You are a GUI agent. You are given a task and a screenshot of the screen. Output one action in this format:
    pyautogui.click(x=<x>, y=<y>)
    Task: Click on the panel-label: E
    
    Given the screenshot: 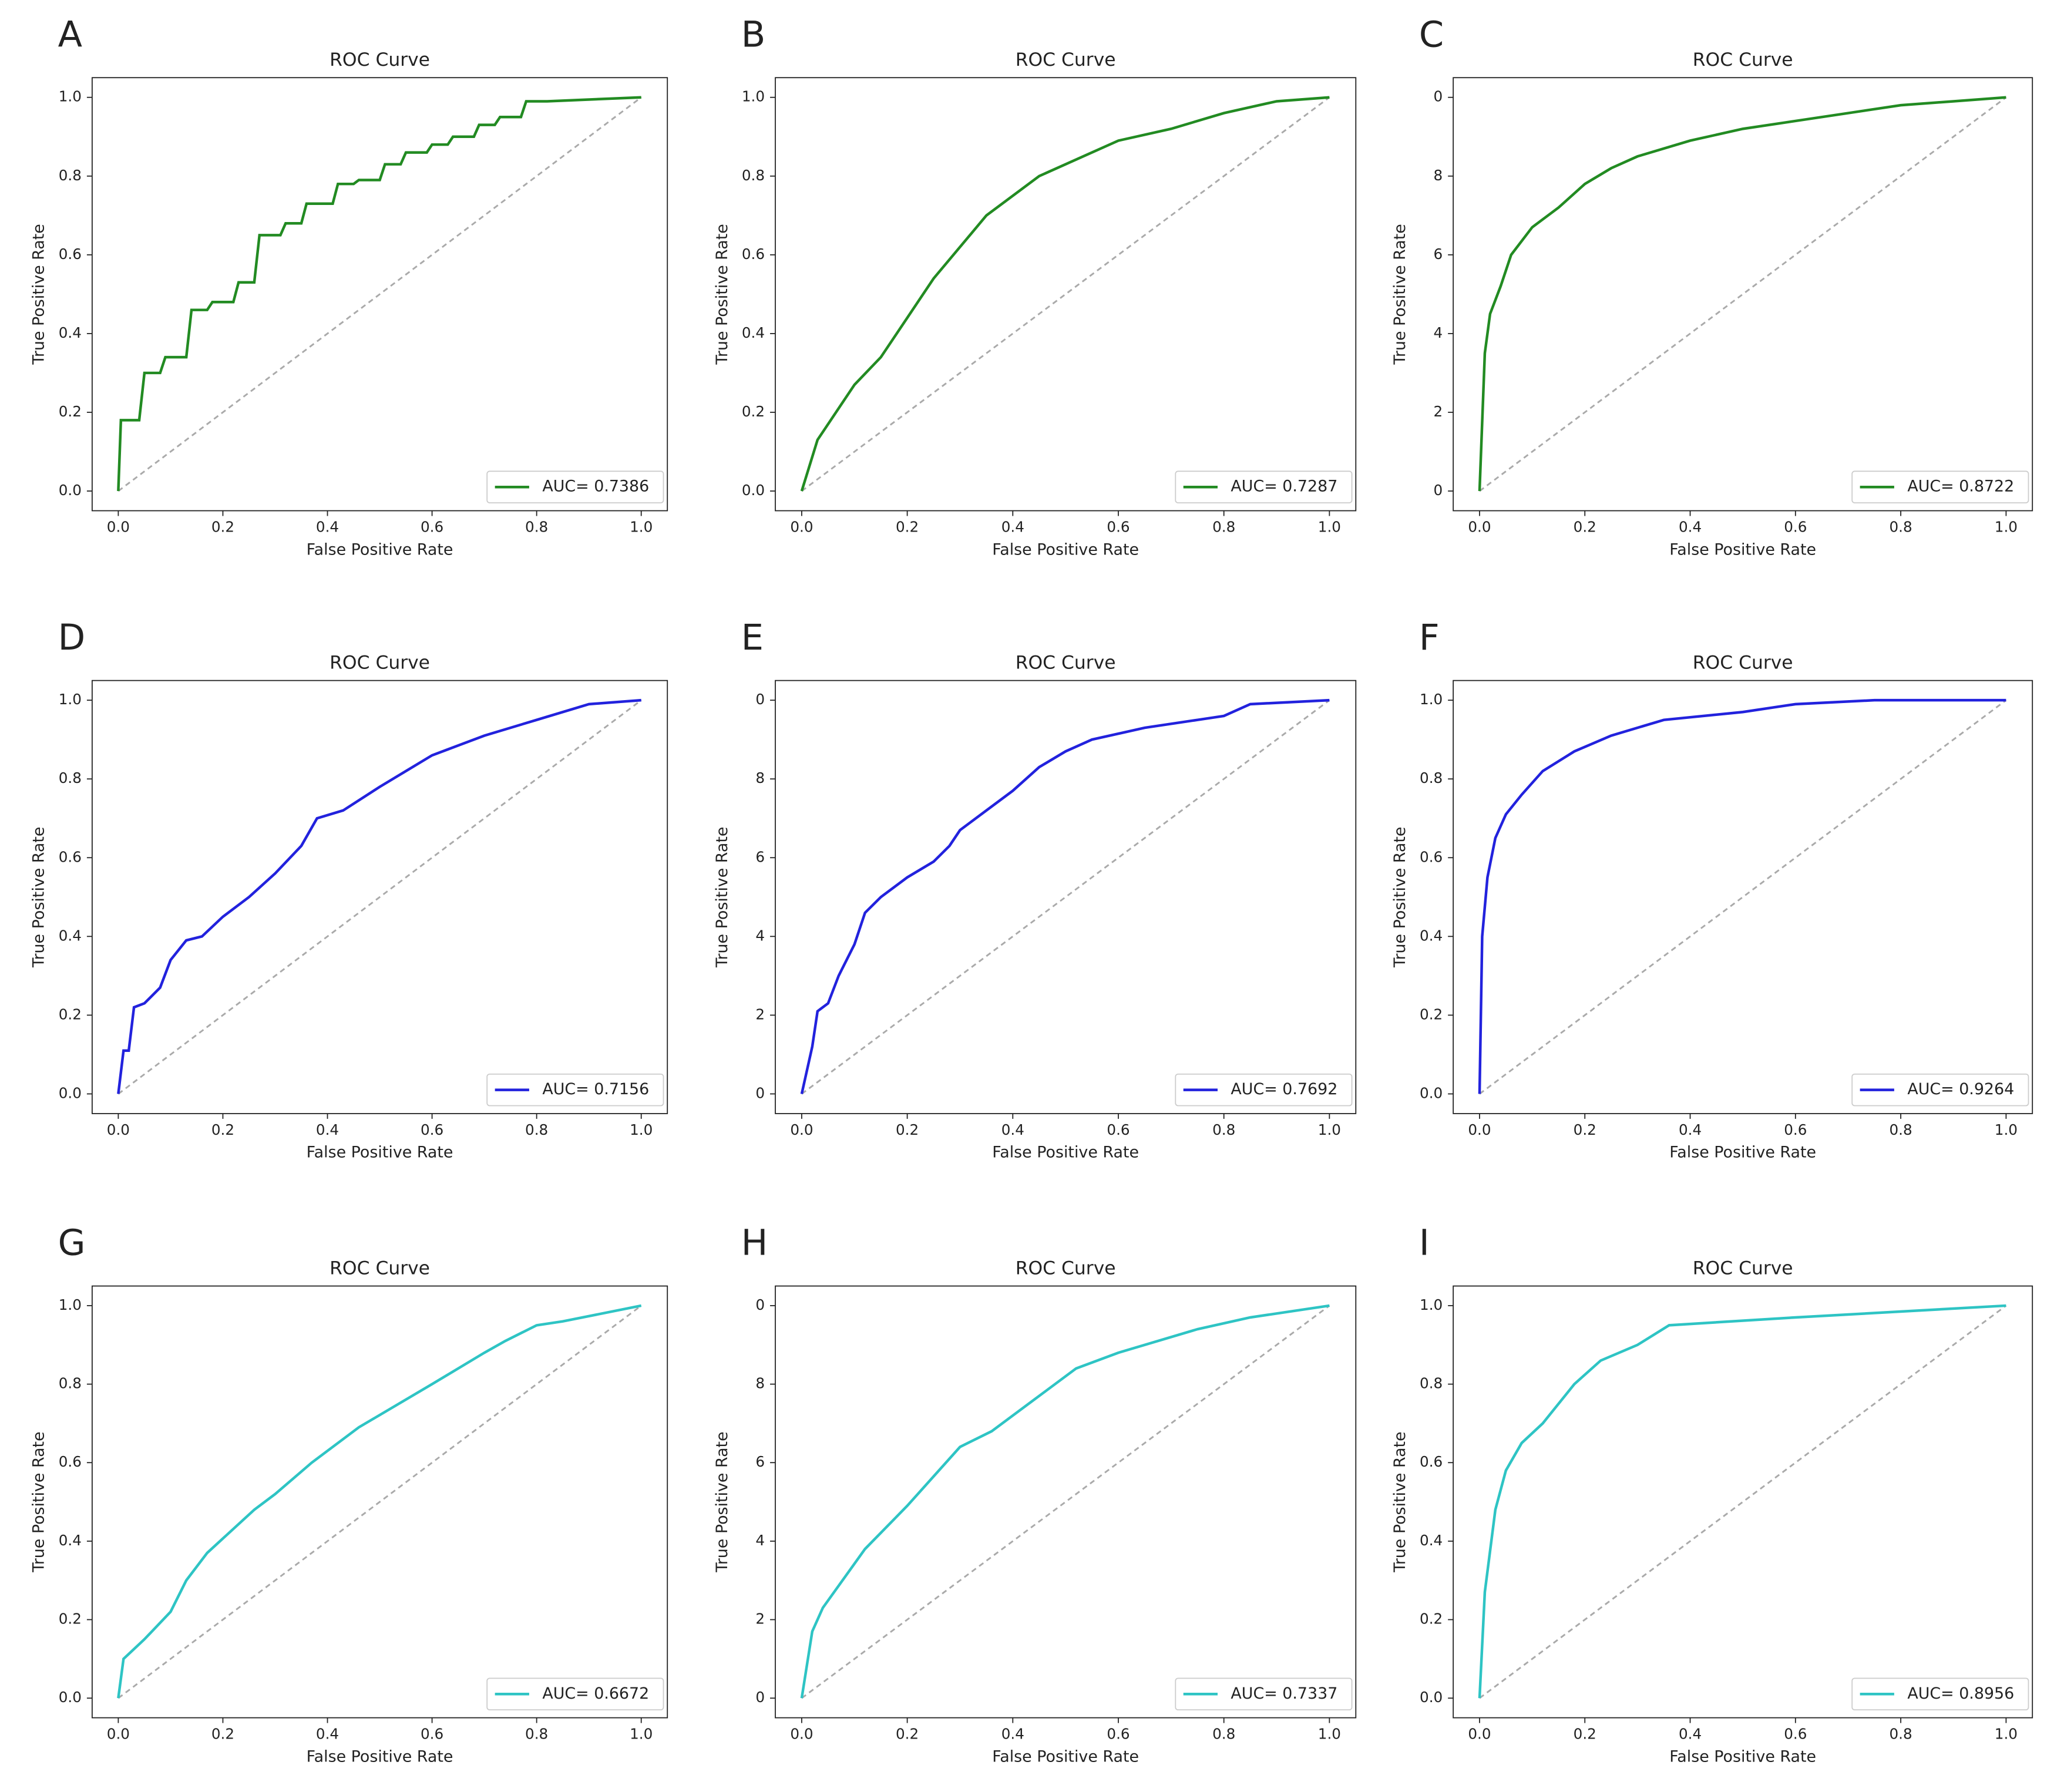 What is the action you would take?
    pyautogui.click(x=752, y=637)
    